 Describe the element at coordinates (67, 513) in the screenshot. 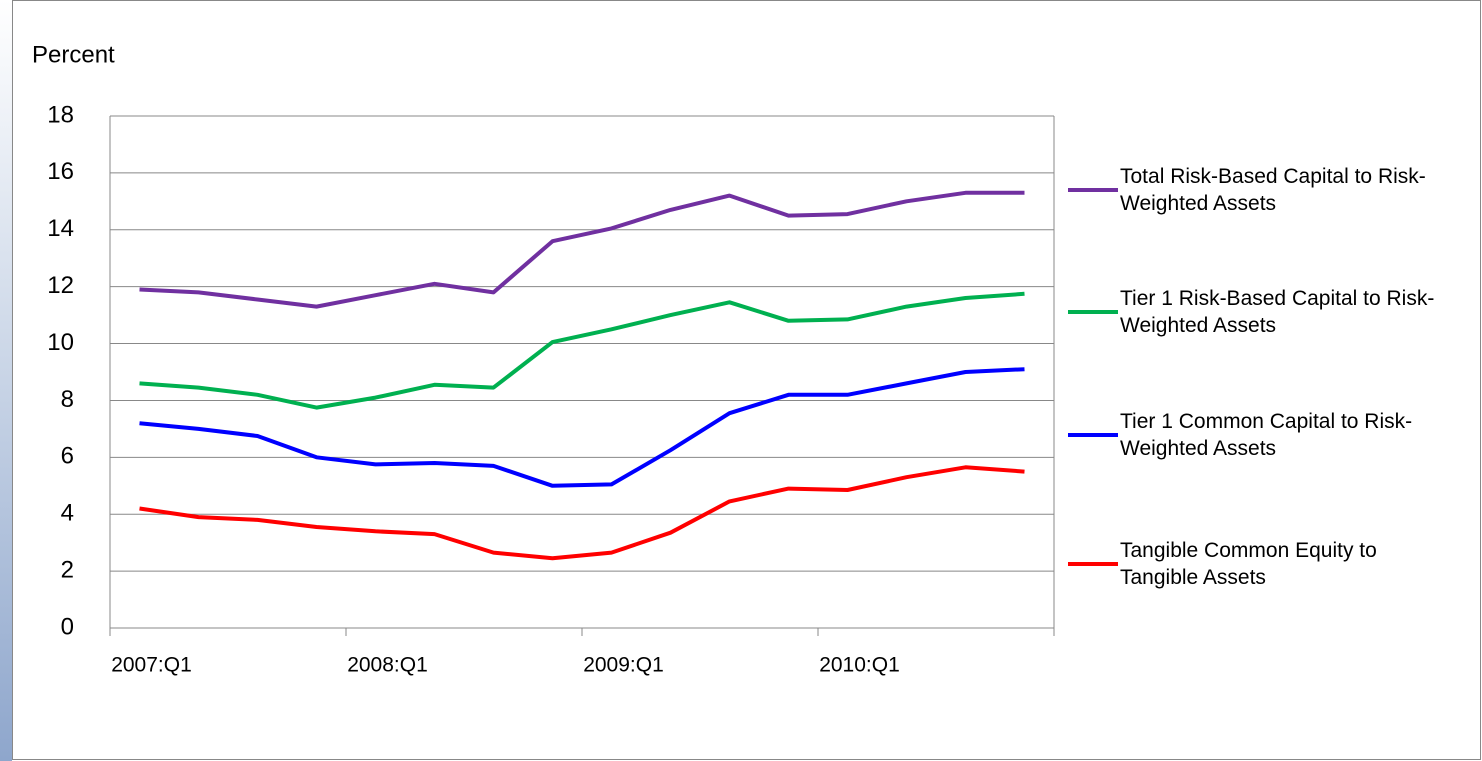

I see `y-tick-label: 4` at that location.